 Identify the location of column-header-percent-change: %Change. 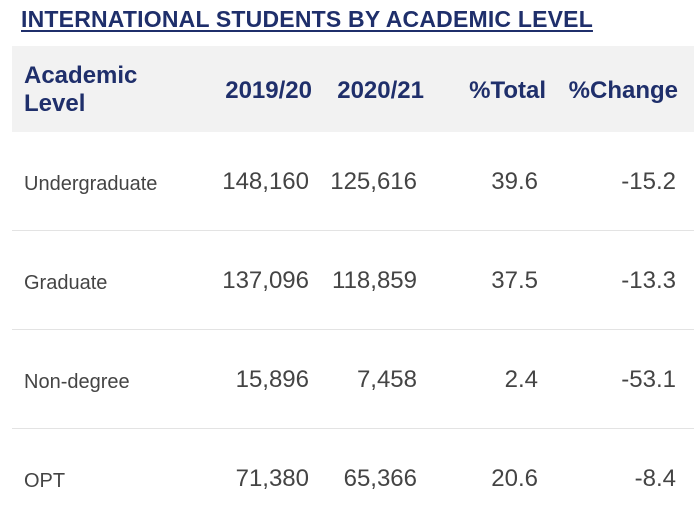
(623, 90).